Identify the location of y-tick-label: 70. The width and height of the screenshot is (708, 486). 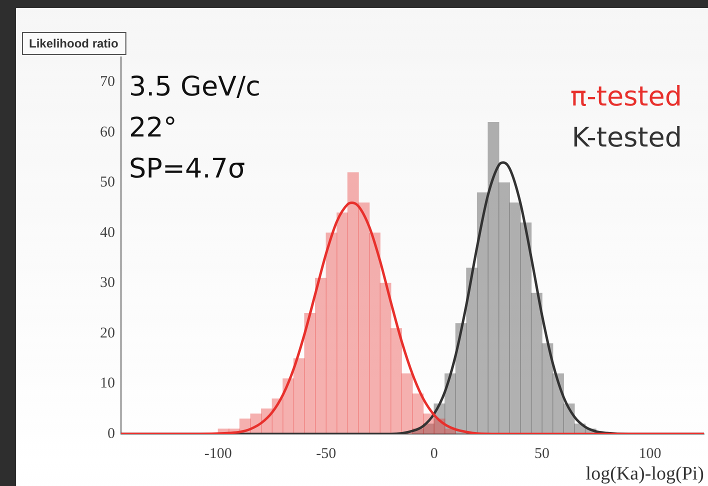
(107, 82).